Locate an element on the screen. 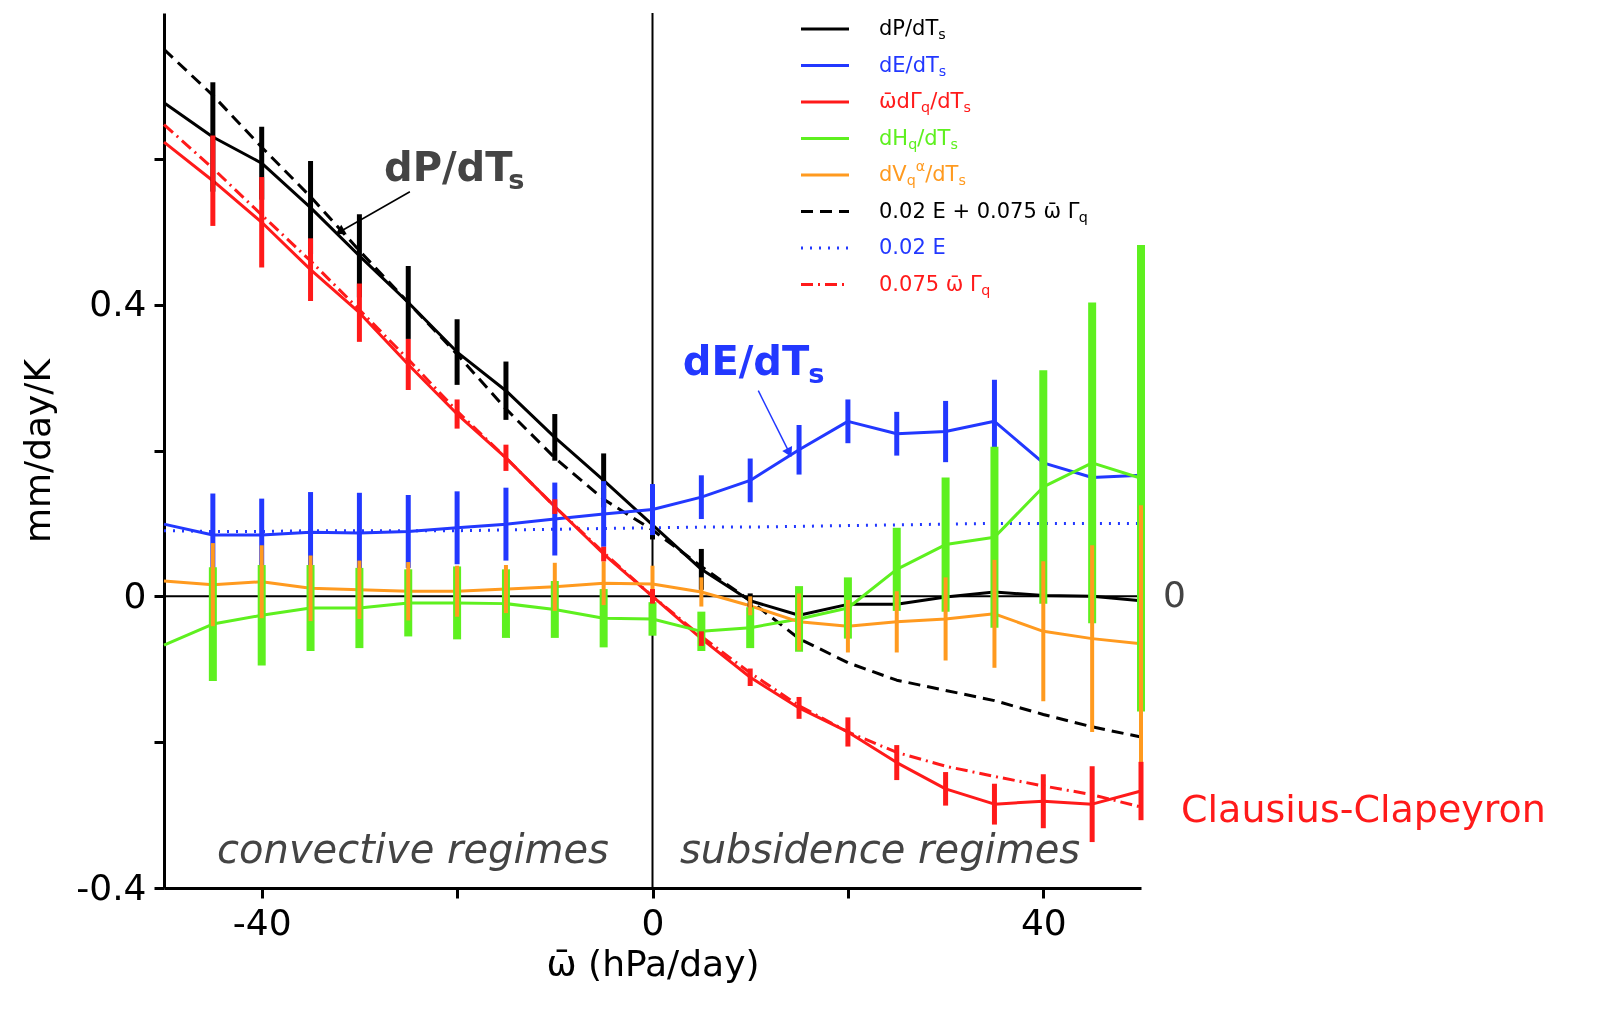 The width and height of the screenshot is (1622, 1026). y-tick-label: -0.4 is located at coordinates (111, 887).